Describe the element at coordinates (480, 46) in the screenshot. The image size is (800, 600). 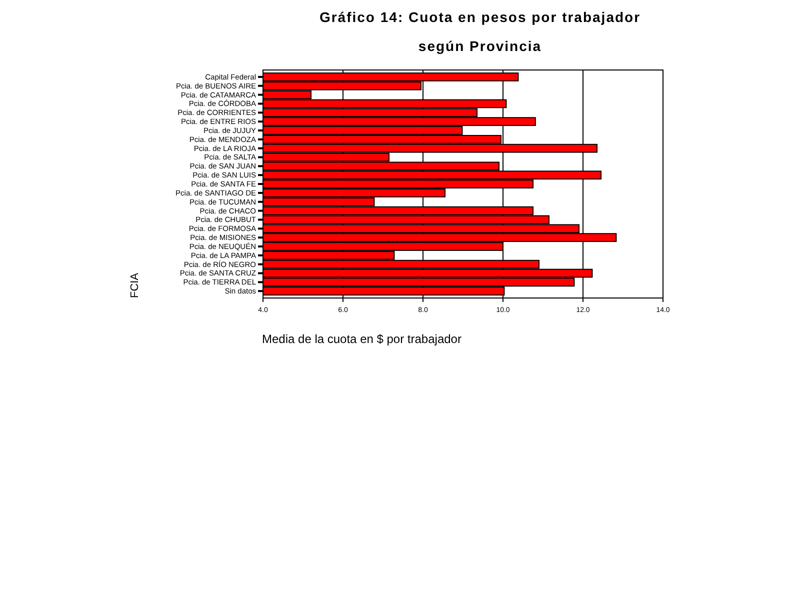
I see `chart-subtitle: según Provincia` at that location.